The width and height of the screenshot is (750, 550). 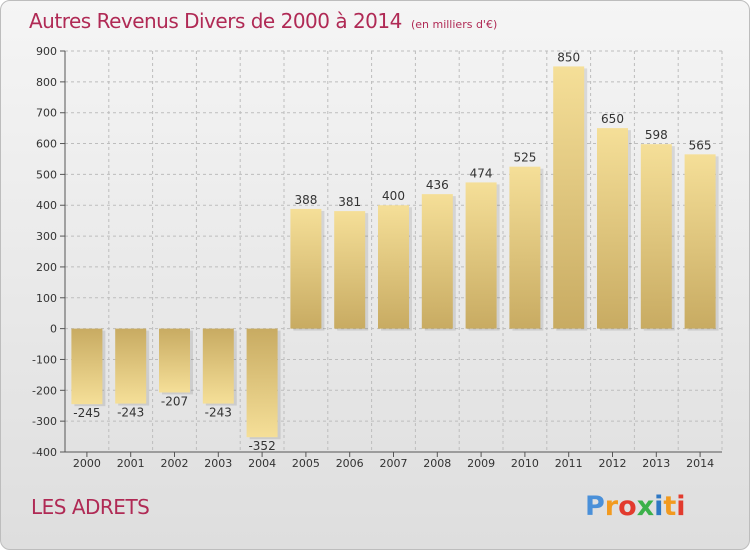 I want to click on y-tick-label: -300, so click(x=44, y=421).